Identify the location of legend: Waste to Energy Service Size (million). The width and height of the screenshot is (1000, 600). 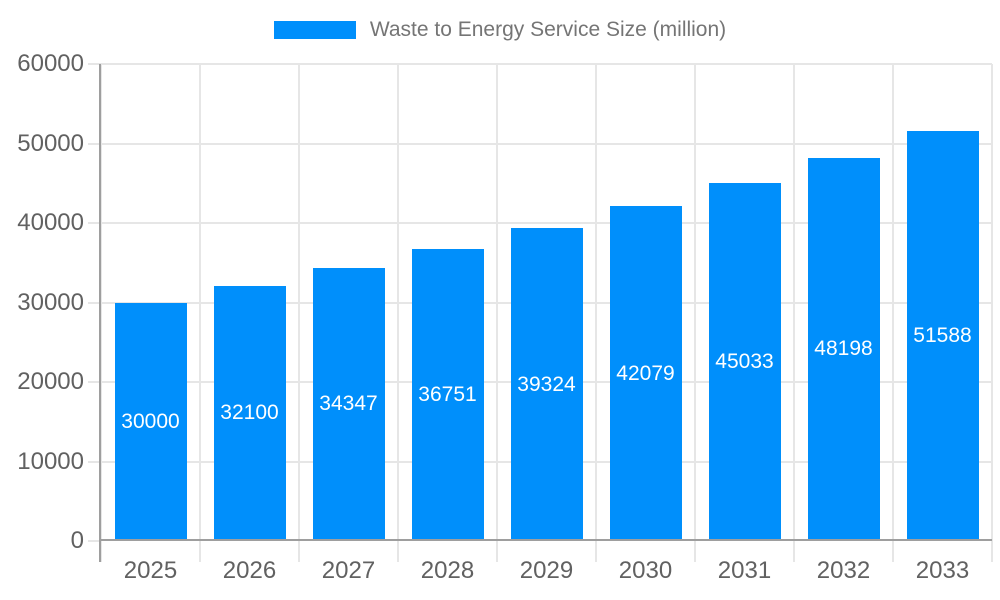
(500, 30).